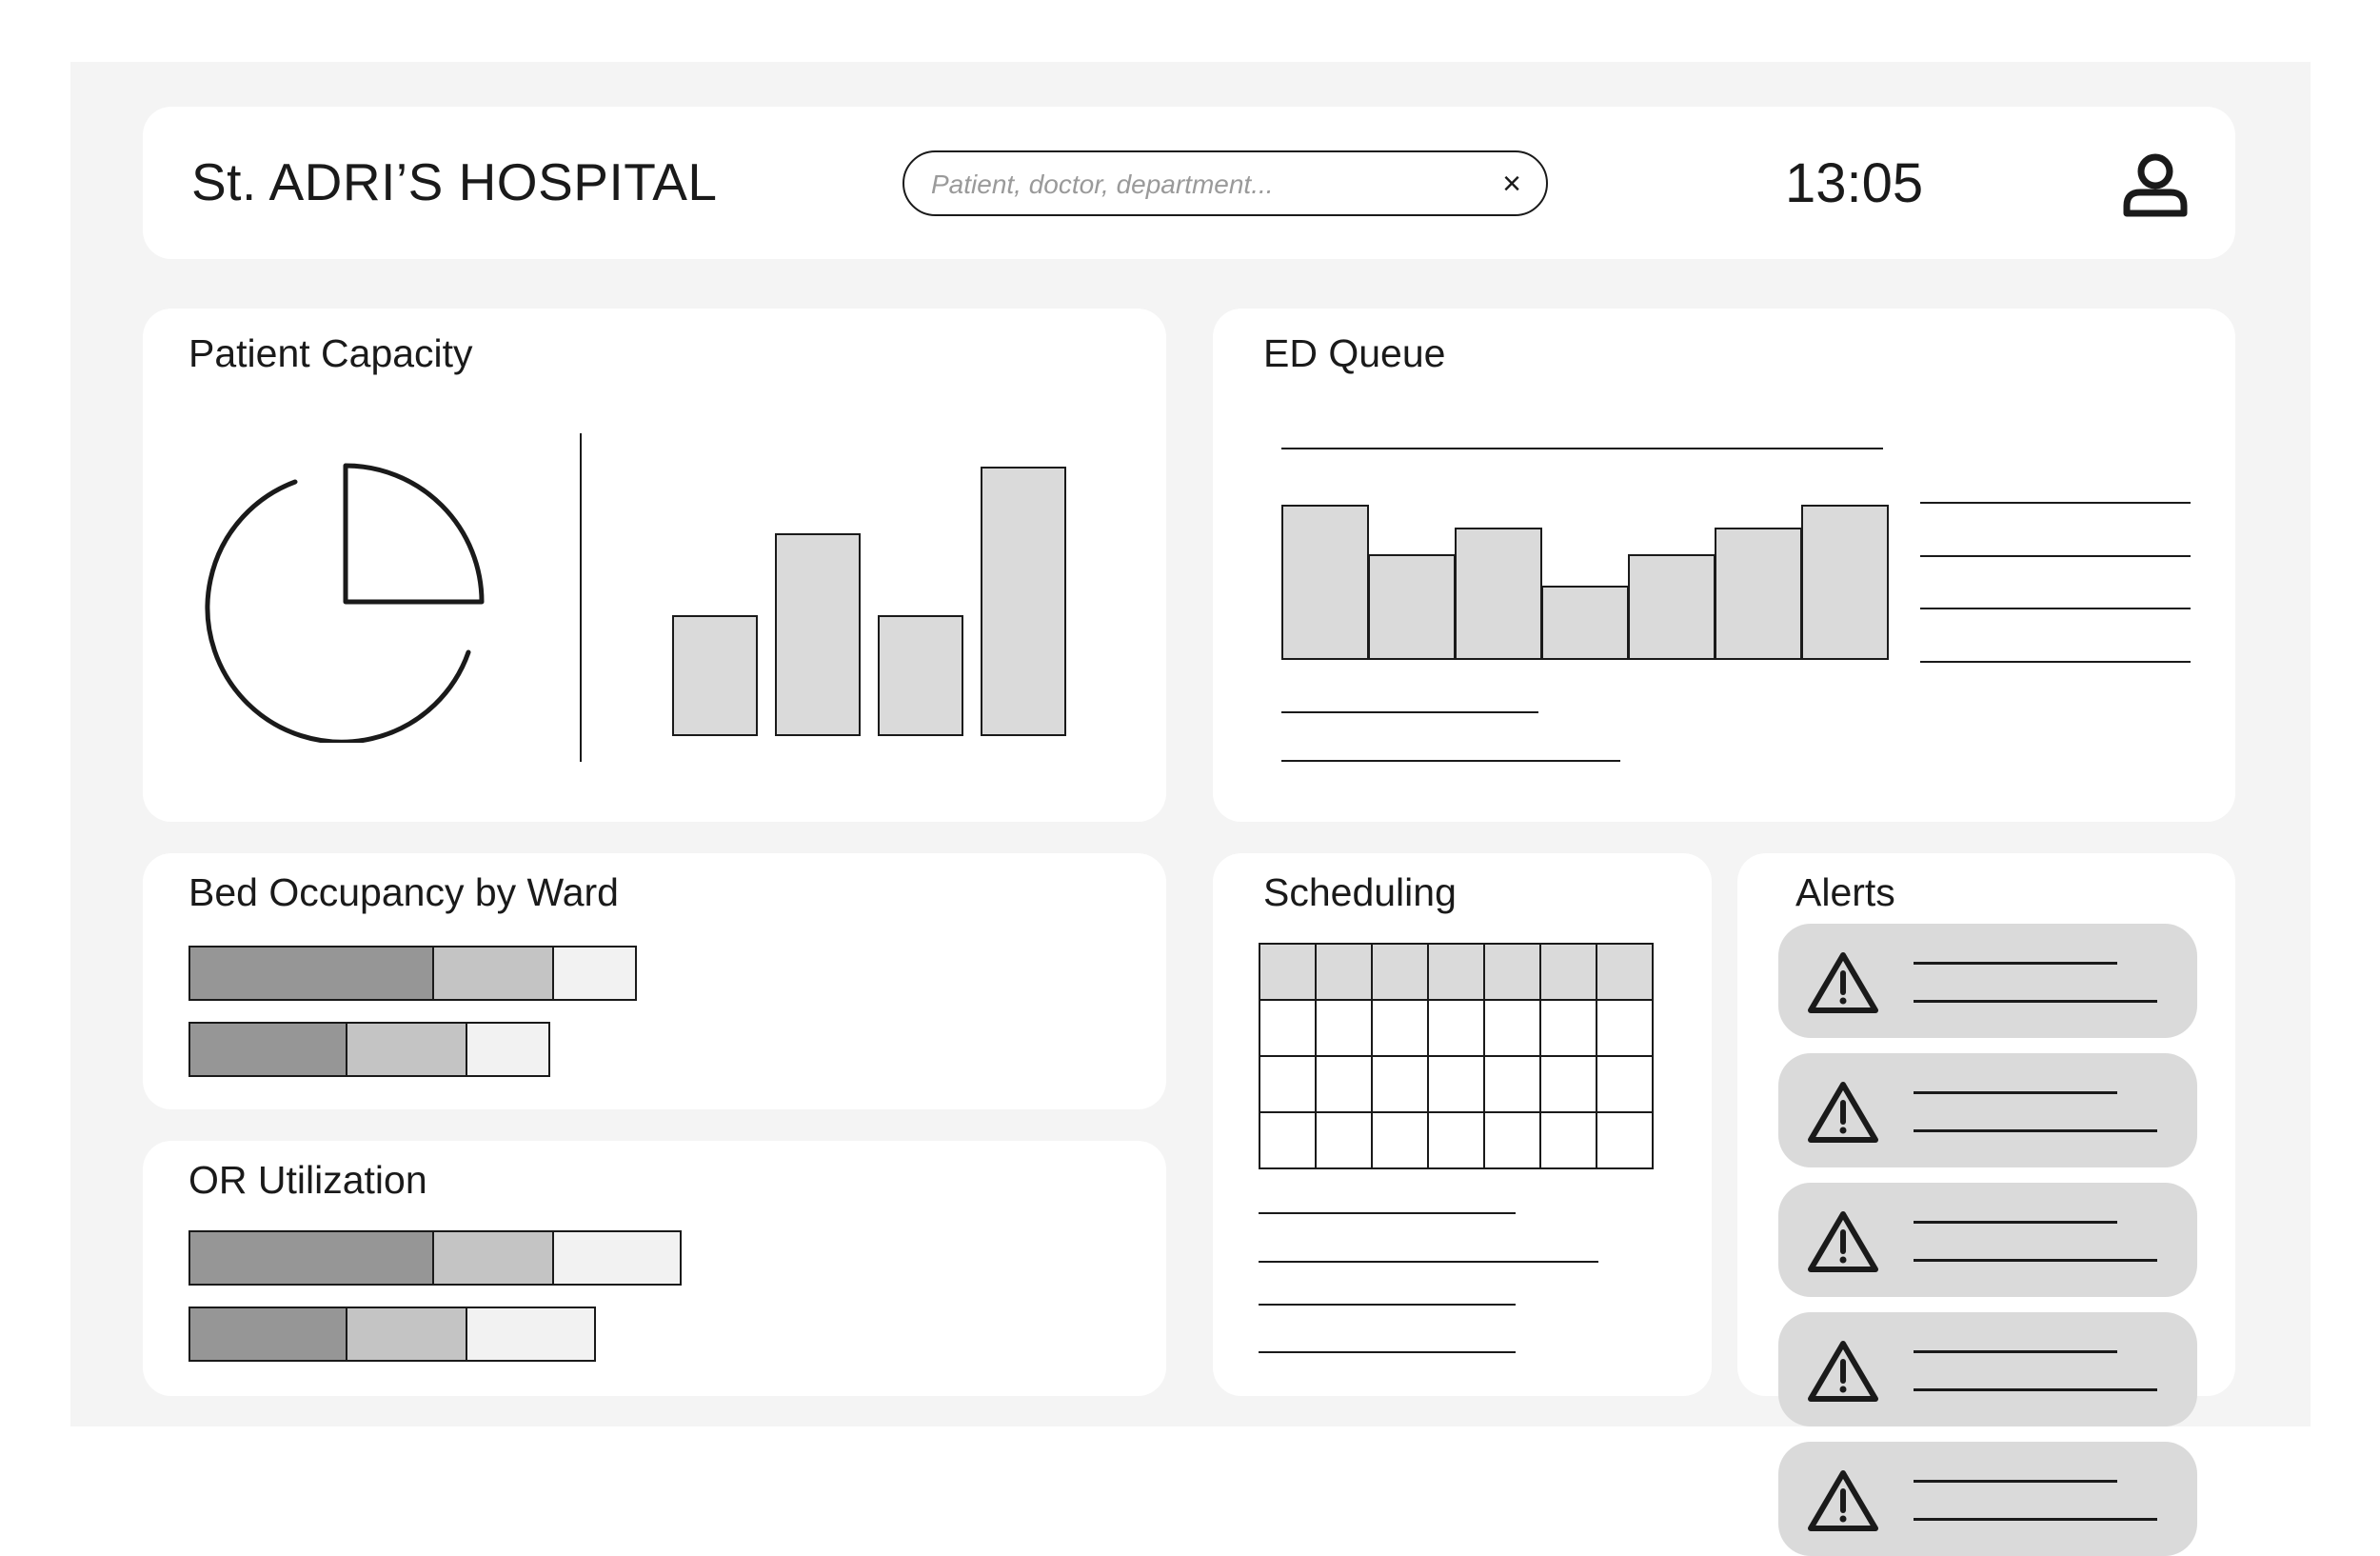 The width and height of the screenshot is (2380, 1556). I want to click on ed-queue-bar-chart, so click(1585, 582).